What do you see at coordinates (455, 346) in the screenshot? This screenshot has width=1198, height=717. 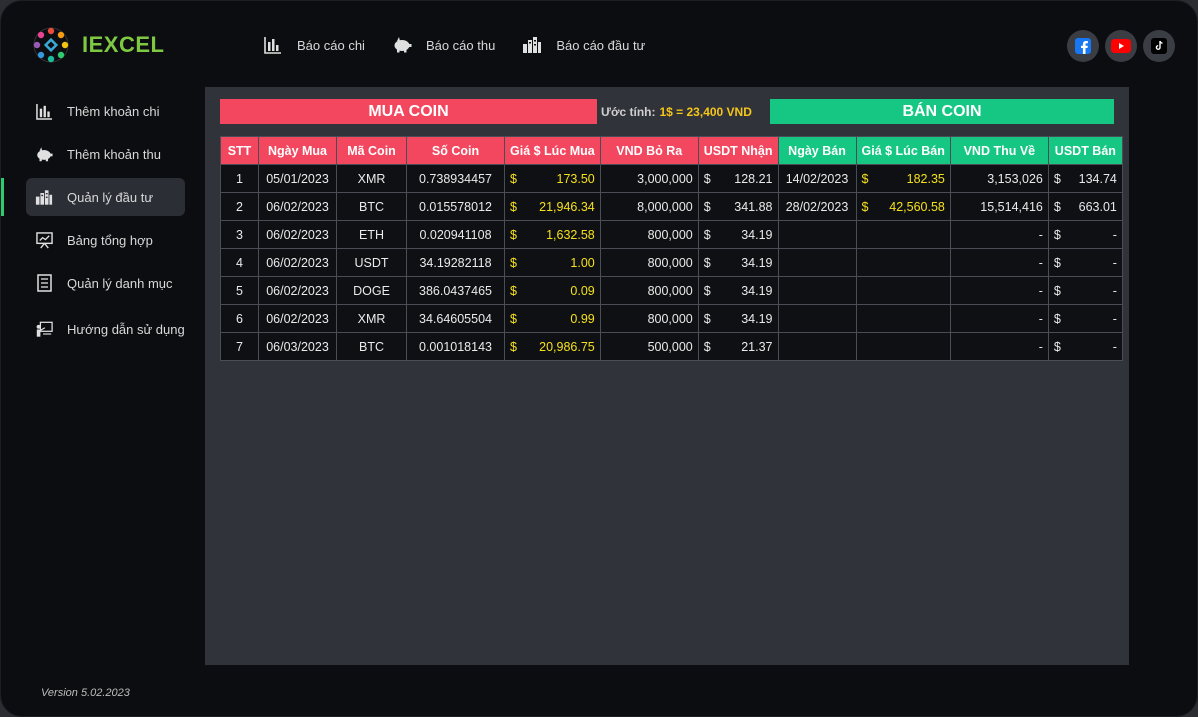 I see `cell-amount: 0.001018143` at bounding box center [455, 346].